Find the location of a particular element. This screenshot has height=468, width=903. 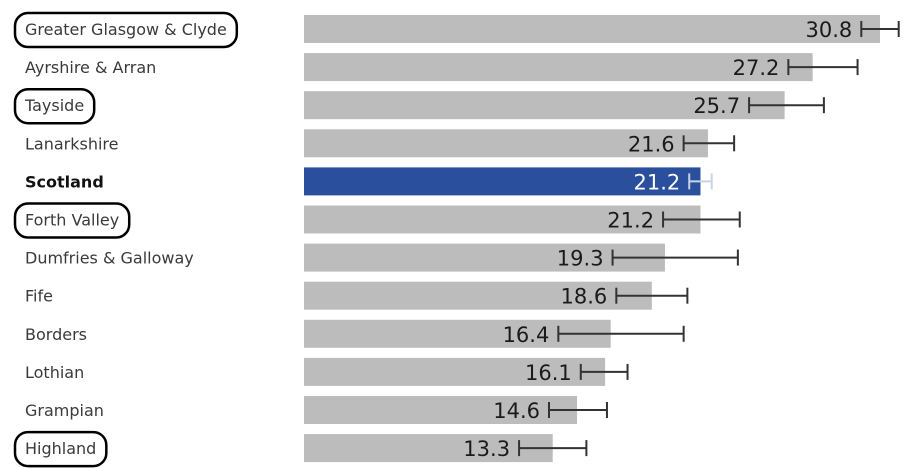

error-bar-grampian is located at coordinates (577, 410).